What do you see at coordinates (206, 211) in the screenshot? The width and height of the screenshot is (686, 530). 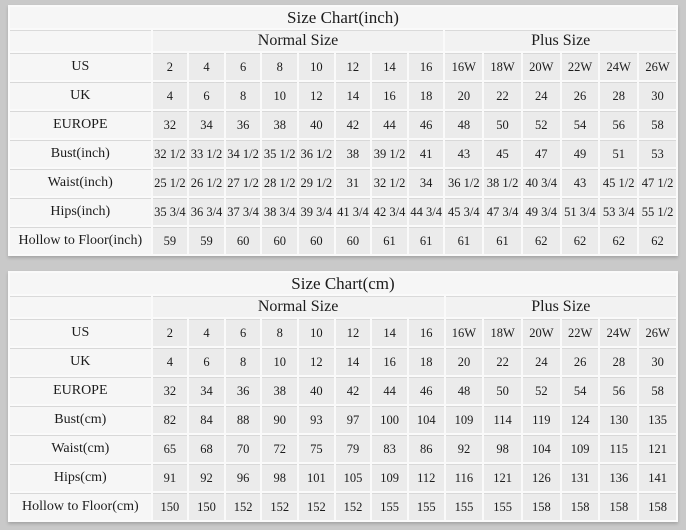 I see `size-cell: 36 3/4` at bounding box center [206, 211].